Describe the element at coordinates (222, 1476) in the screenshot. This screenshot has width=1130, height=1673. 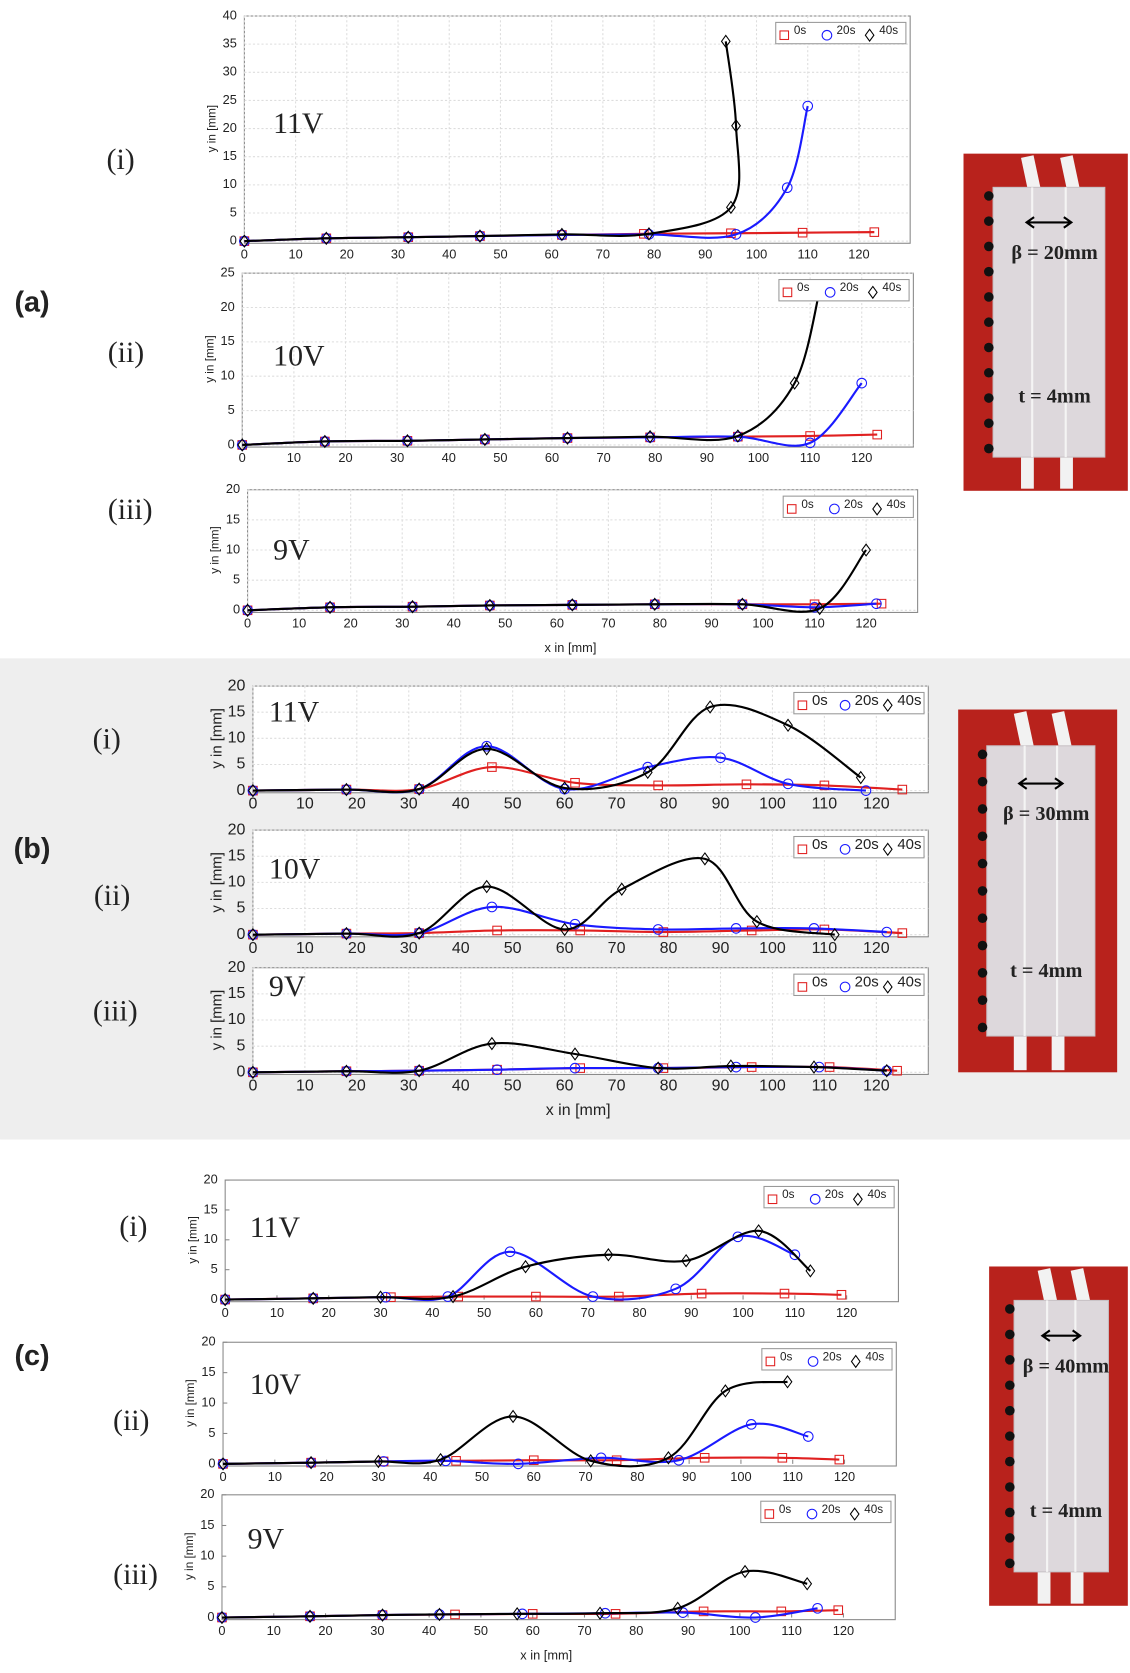
I see `x-tick-label: 0` at that location.